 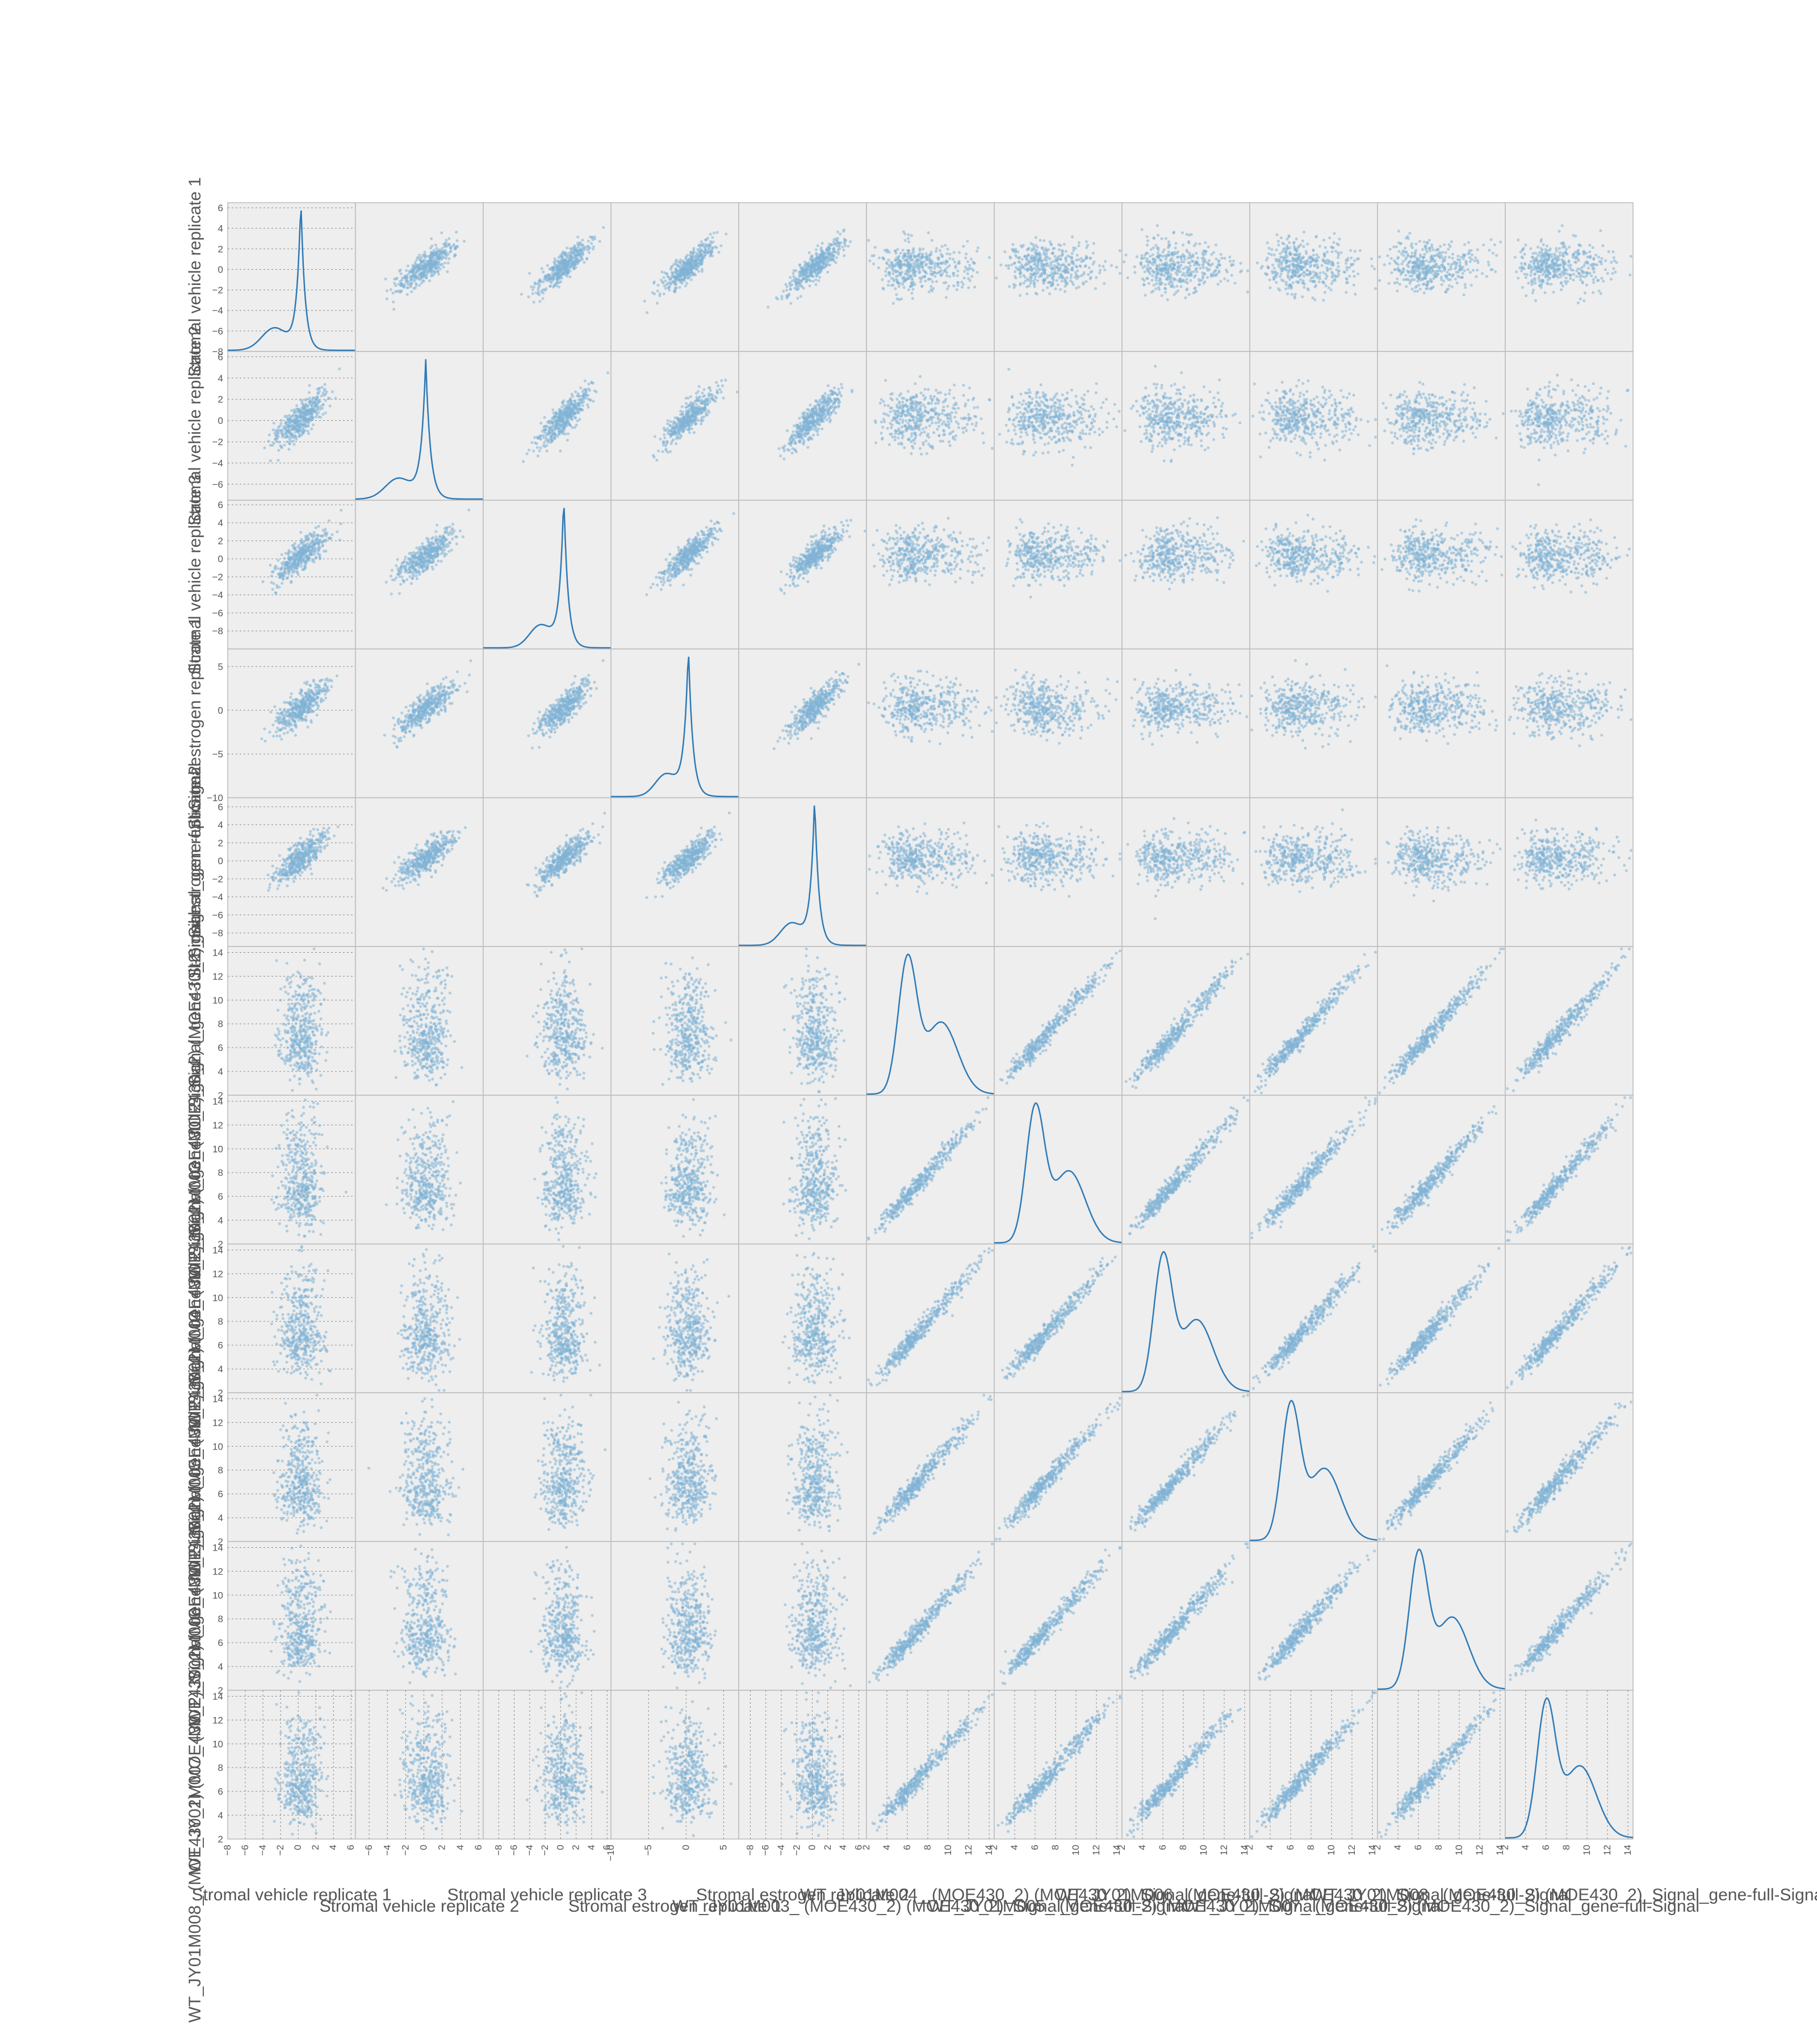 I want to click on cell-background, so click(x=1186, y=277).